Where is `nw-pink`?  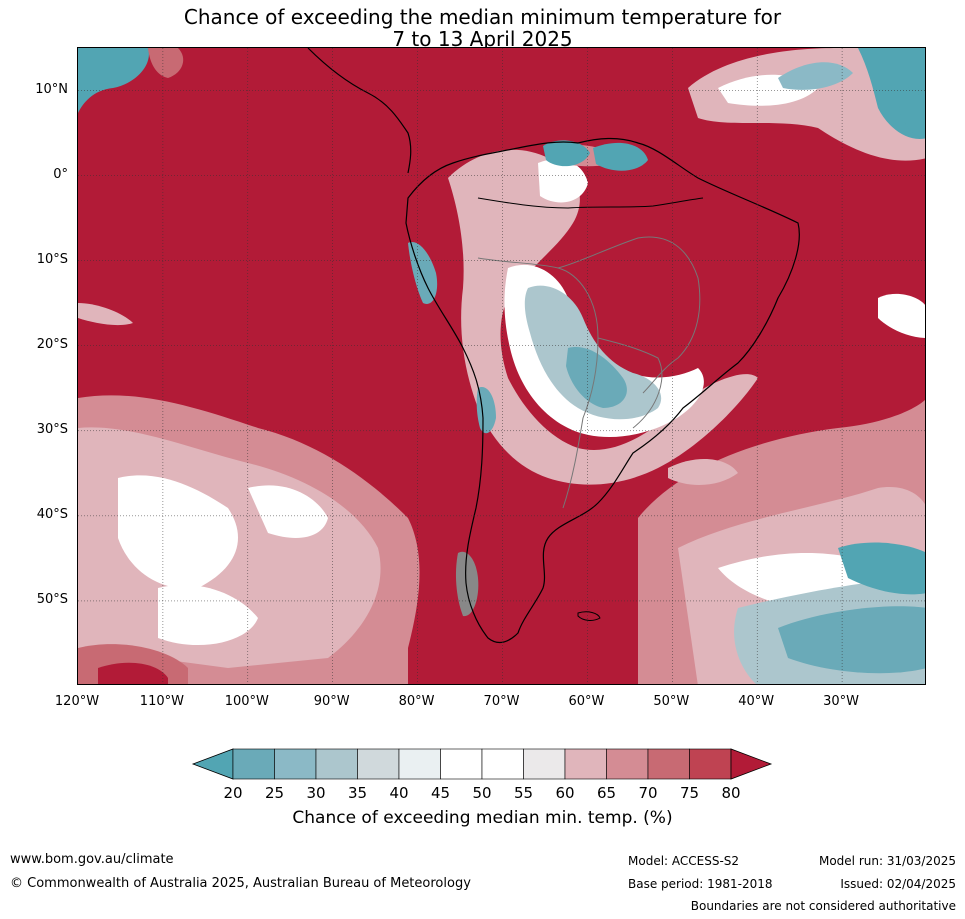 nw-pink is located at coordinates (166, 63).